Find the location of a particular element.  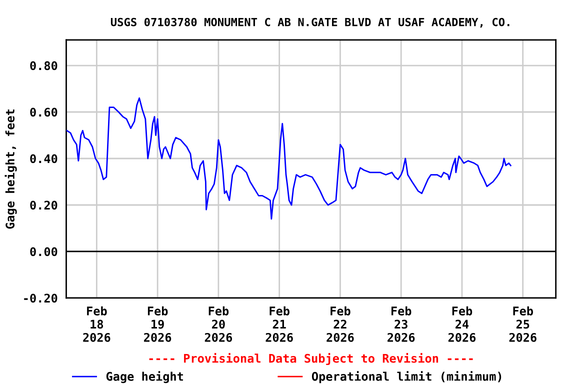

x-tick-label: Feb 23 2026 is located at coordinates (401, 324).